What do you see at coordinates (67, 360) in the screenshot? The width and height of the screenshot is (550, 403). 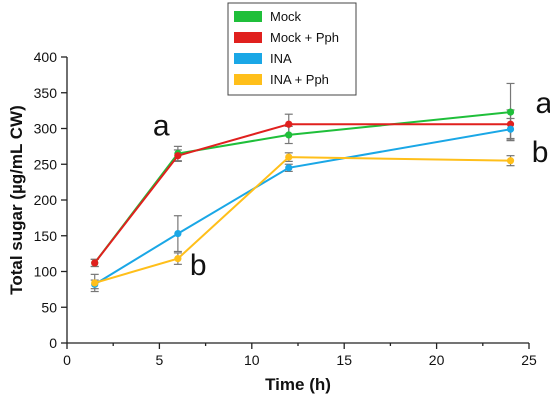 I see `x-tick-label: 0` at bounding box center [67, 360].